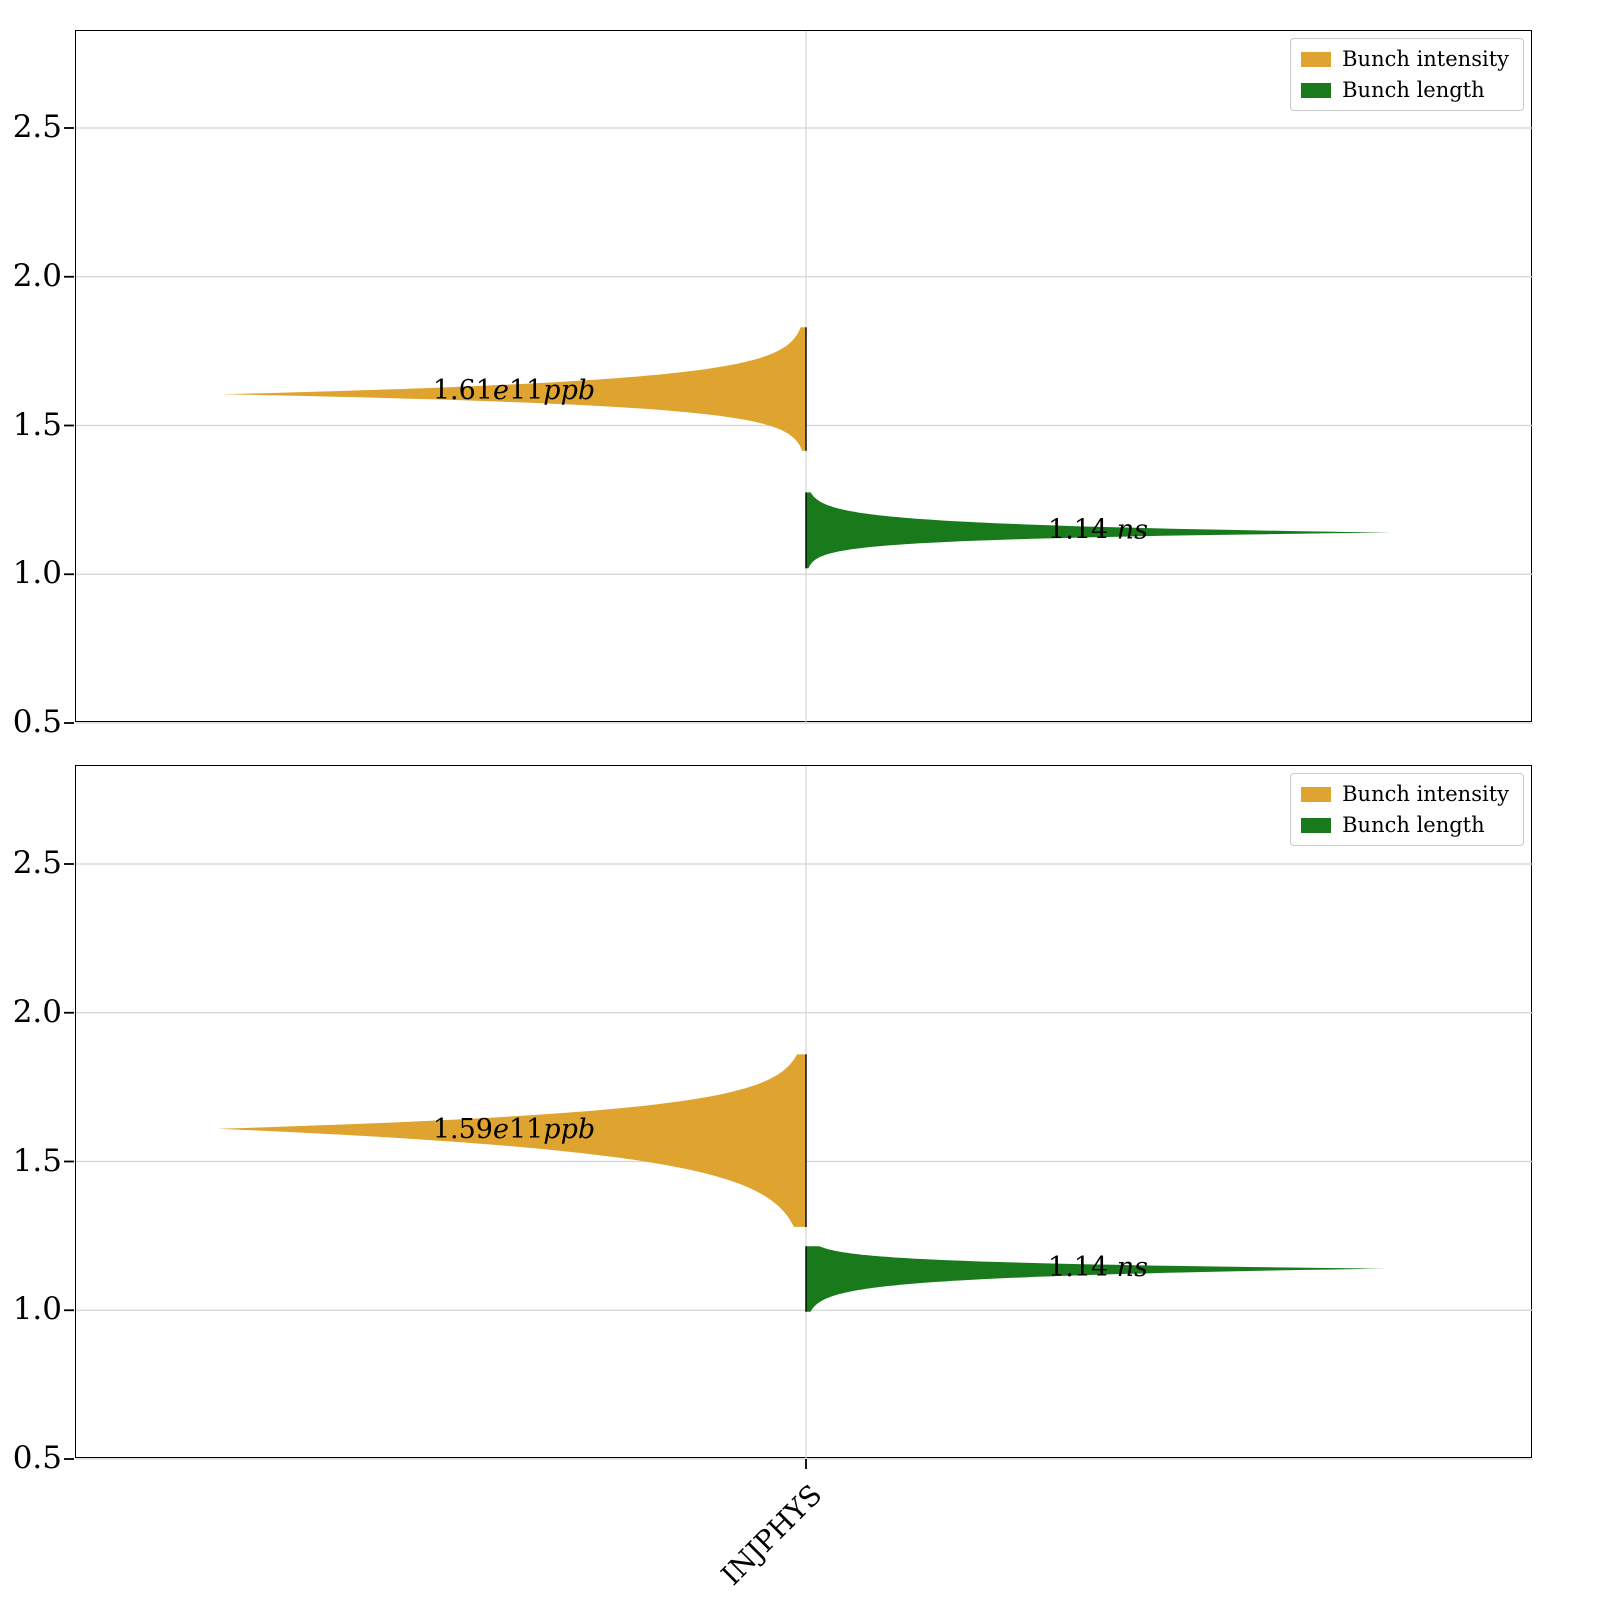 The height and width of the screenshot is (1600, 1600). What do you see at coordinates (771, 1535) in the screenshot?
I see `x-tick-label-injphys: INJPHYS` at bounding box center [771, 1535].